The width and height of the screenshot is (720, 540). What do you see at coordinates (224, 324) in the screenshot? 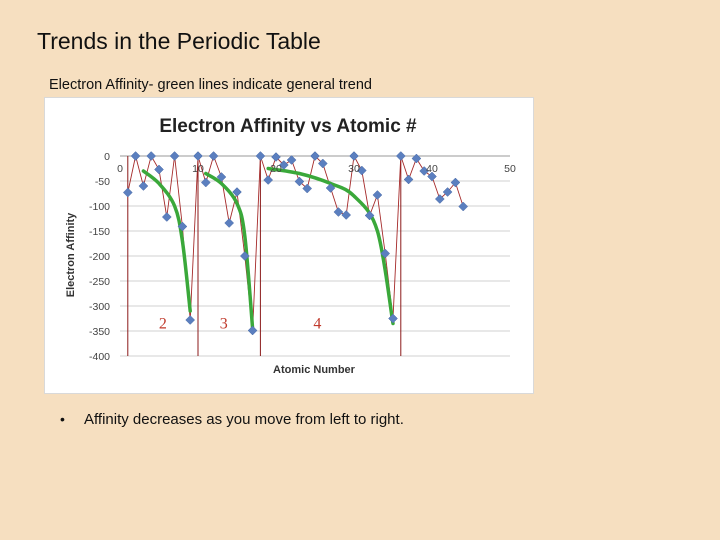
I see `period-label: 3` at bounding box center [224, 324].